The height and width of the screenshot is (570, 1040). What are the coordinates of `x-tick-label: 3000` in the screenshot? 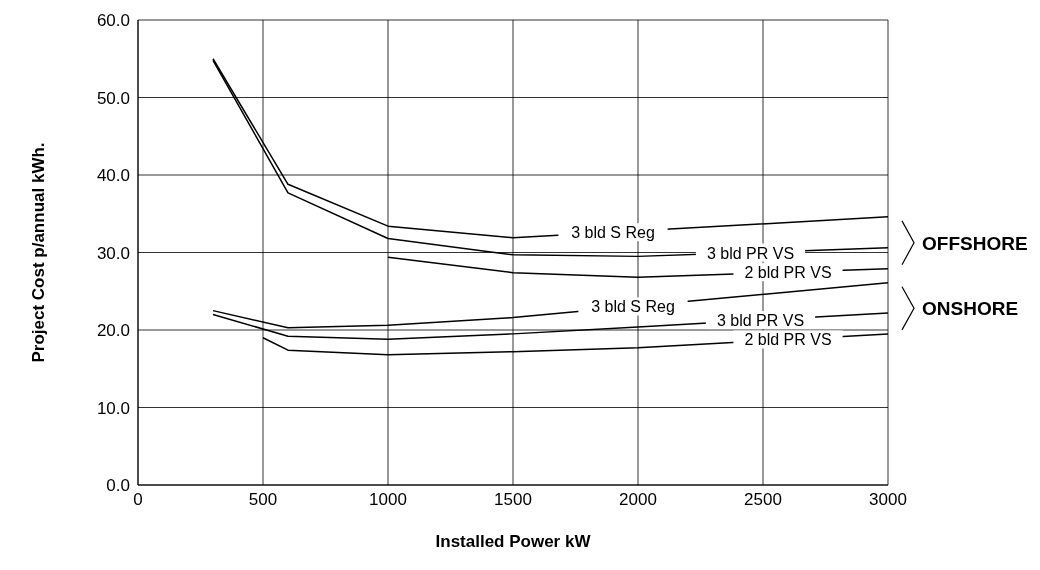 It's located at (888, 500).